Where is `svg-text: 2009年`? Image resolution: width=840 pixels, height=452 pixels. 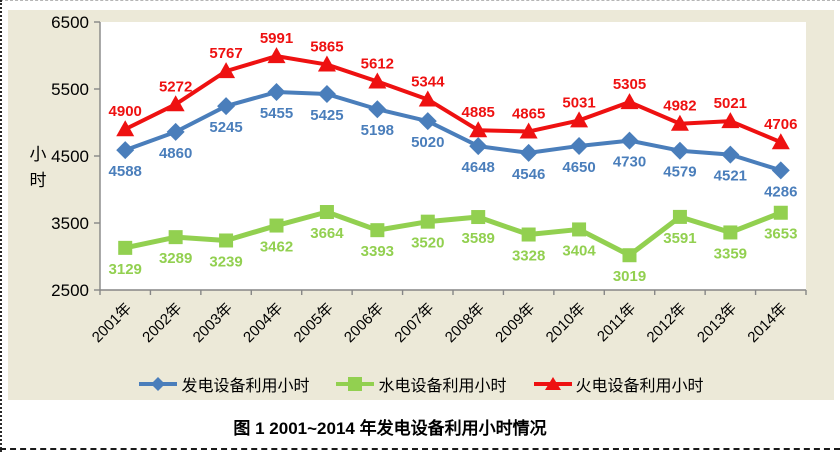 svg-text: 2009年 is located at coordinates (515, 323).